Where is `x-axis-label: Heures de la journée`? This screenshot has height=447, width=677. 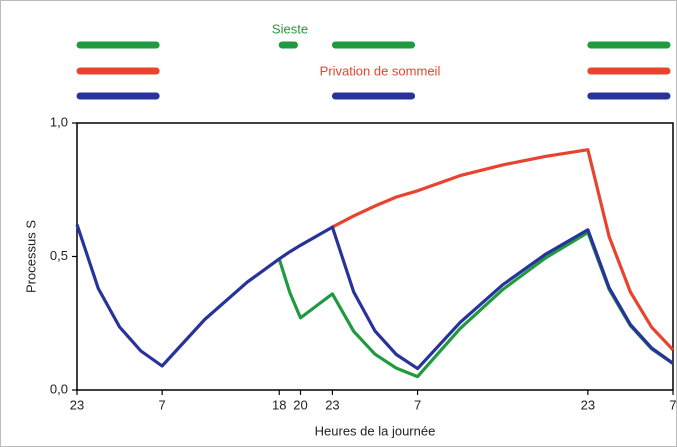
x-axis-label: Heures de la journée is located at coordinates (375, 430).